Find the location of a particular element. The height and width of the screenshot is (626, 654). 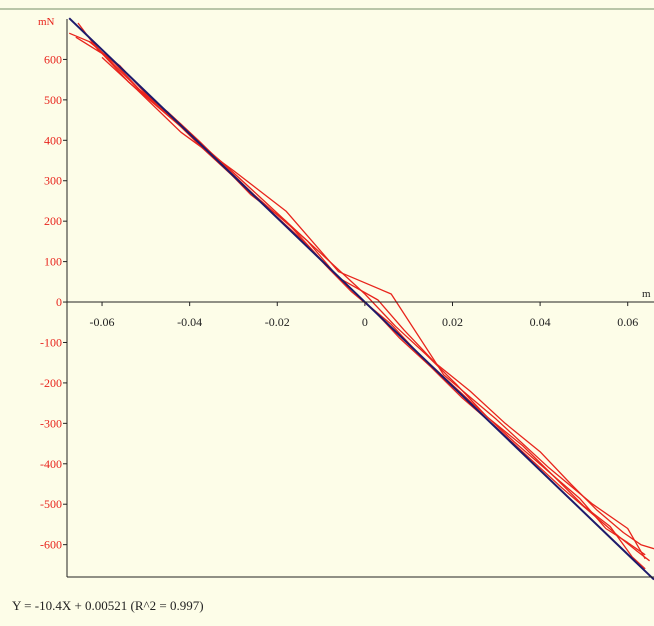

y-axis-unit-label: mN is located at coordinates (46, 22).